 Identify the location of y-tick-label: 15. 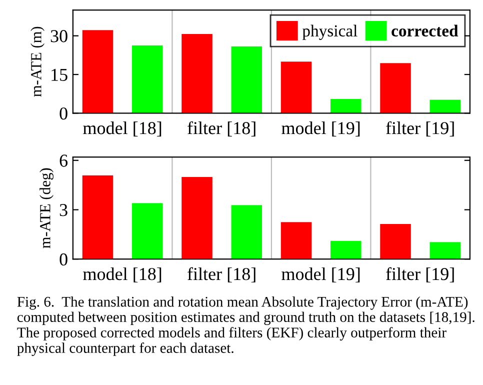
(60, 74).